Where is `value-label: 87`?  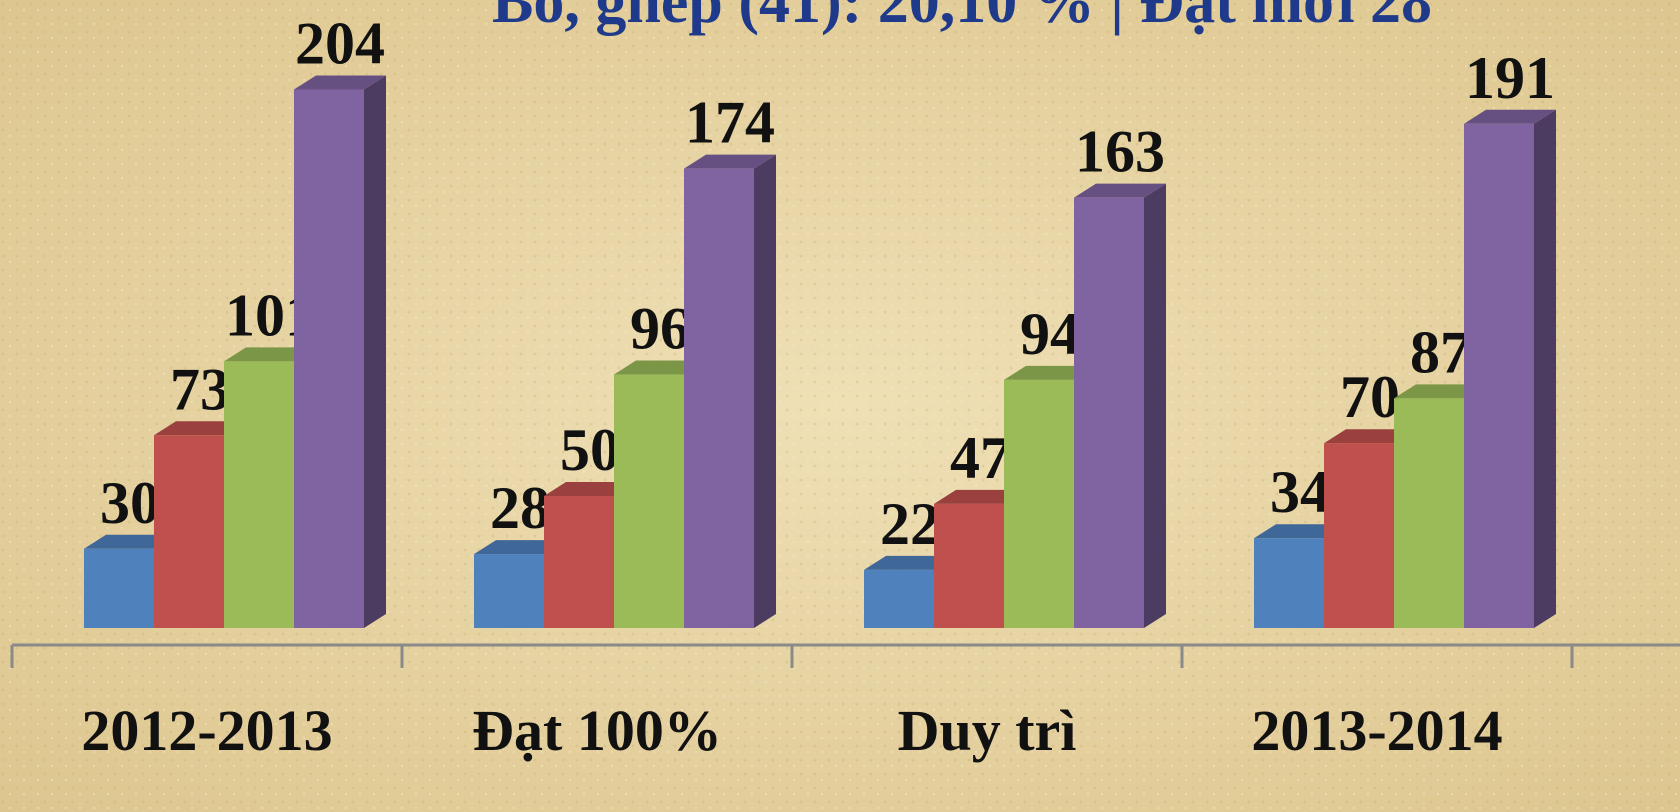
value-label: 87 is located at coordinates (1440, 352).